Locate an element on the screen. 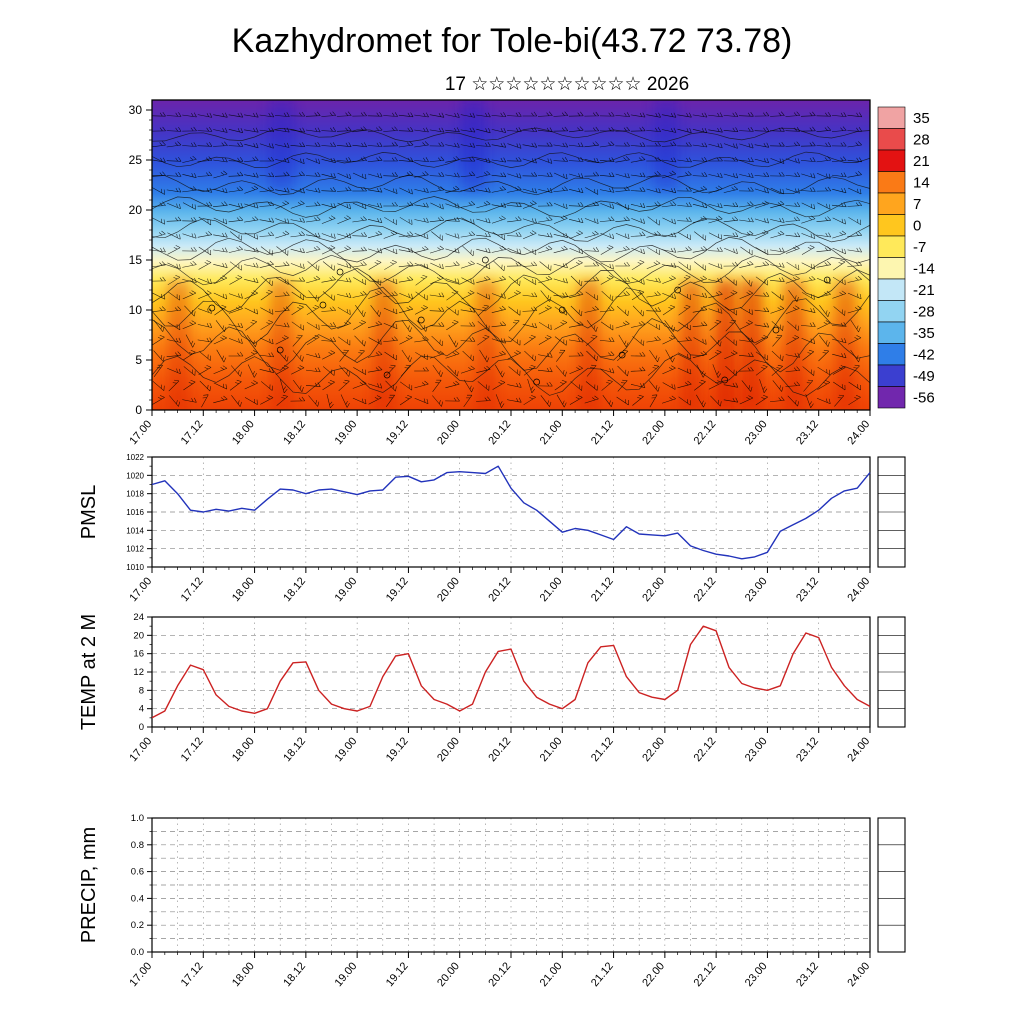 The width and height of the screenshot is (1024, 1024). svg-text: -35 is located at coordinates (924, 333).